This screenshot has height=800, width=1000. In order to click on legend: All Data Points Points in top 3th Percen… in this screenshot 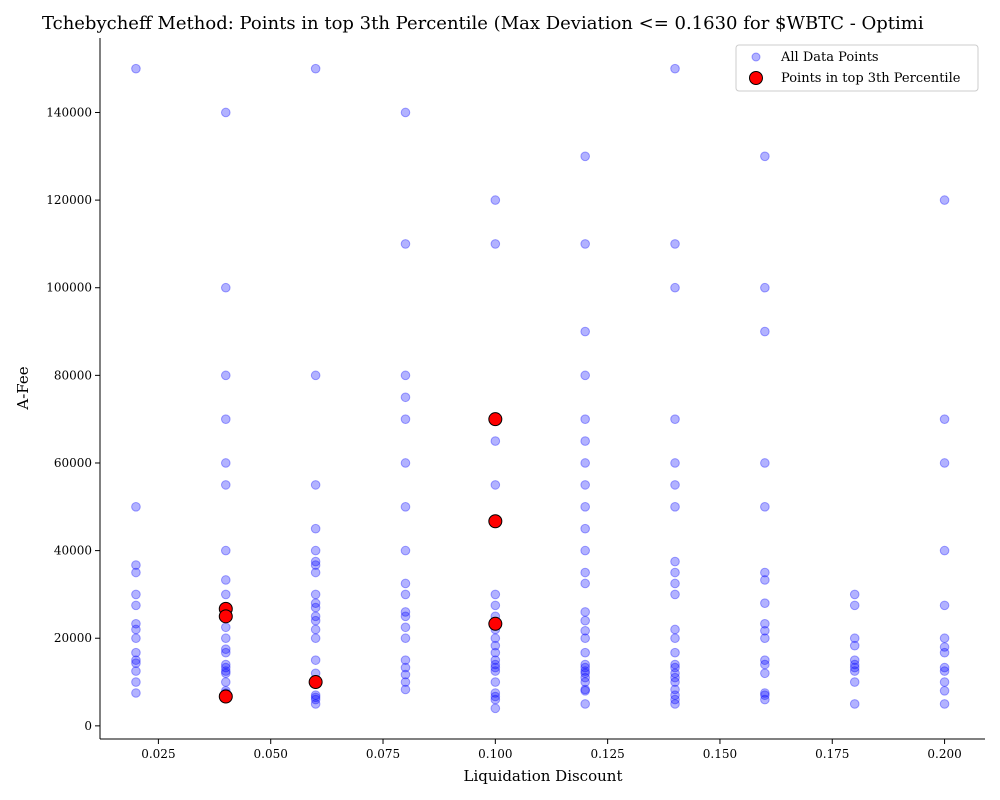, I will do `click(857, 68)`.